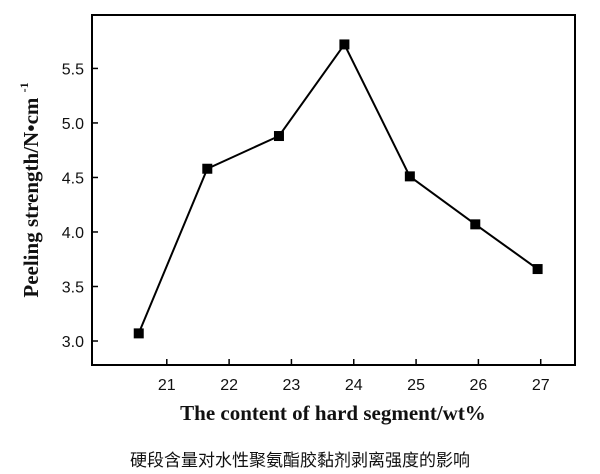 Image resolution: width=600 pixels, height=474 pixels. Describe the element at coordinates (541, 385) in the screenshot. I see `x-tick-label: 27` at that location.